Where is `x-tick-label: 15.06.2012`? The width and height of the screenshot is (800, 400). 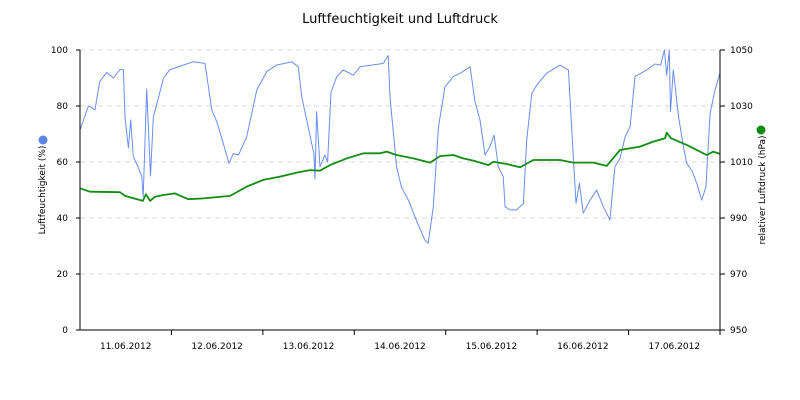 x-tick-label: 15.06.2012 is located at coordinates (492, 347).